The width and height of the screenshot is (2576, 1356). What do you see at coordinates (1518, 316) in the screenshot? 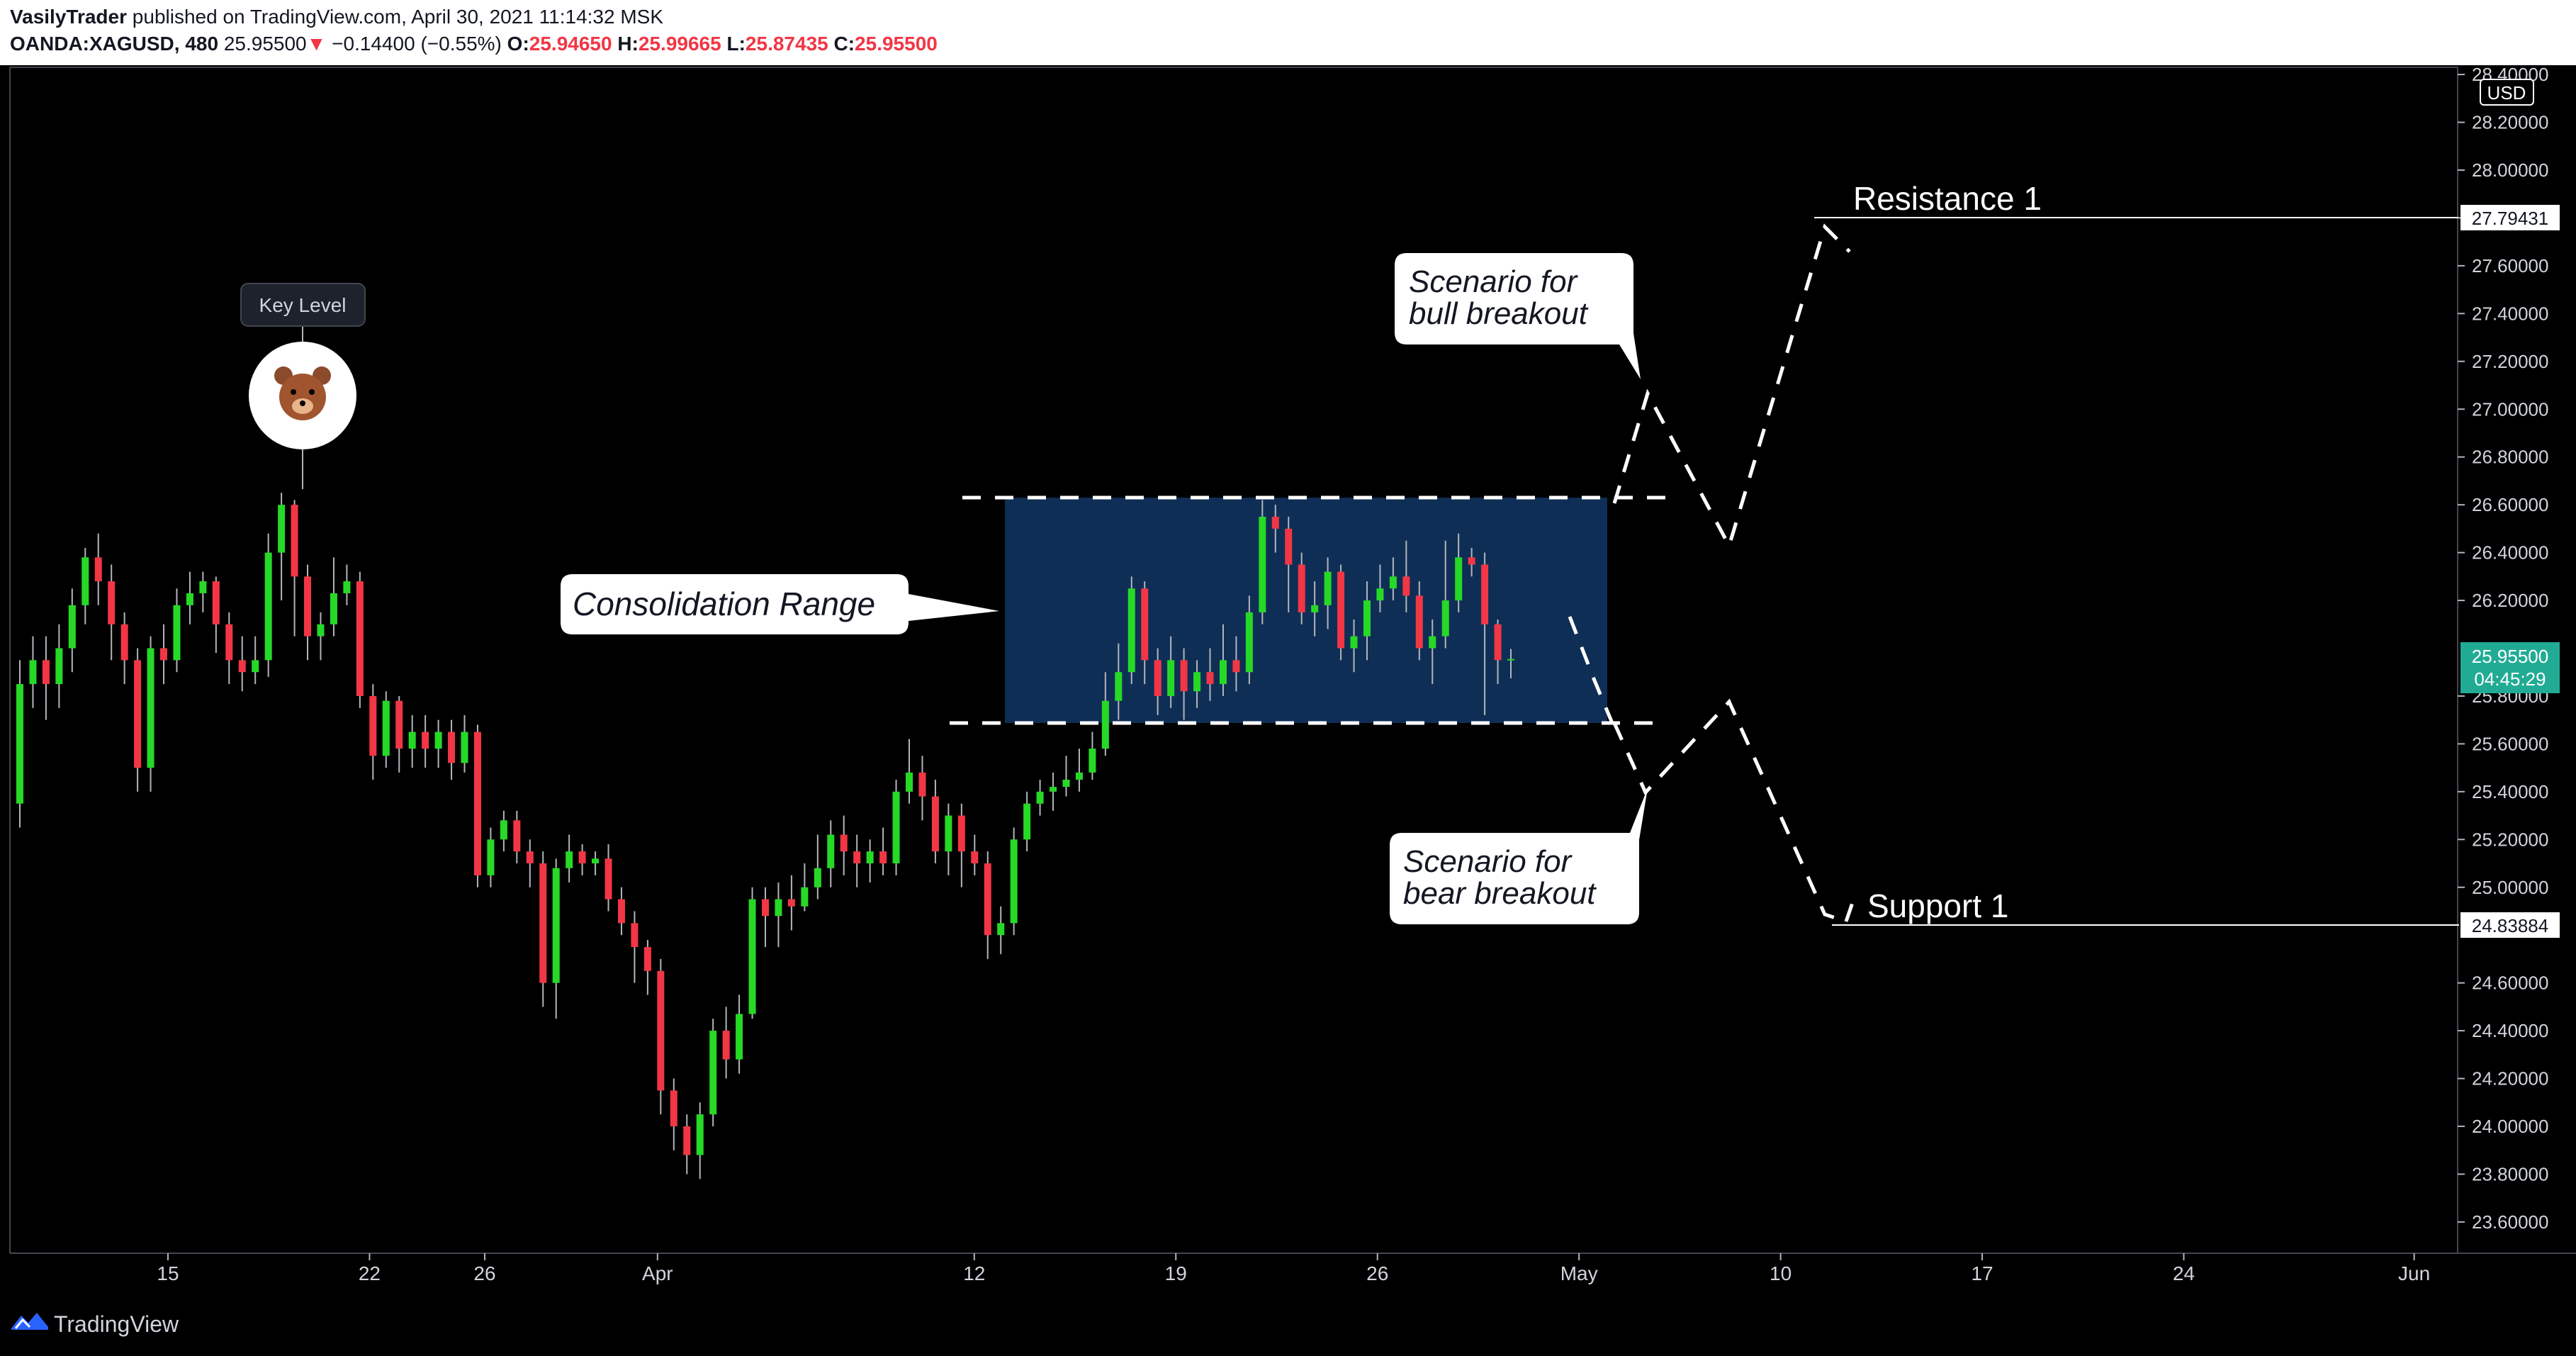
I see `bull-callout` at bounding box center [1518, 316].